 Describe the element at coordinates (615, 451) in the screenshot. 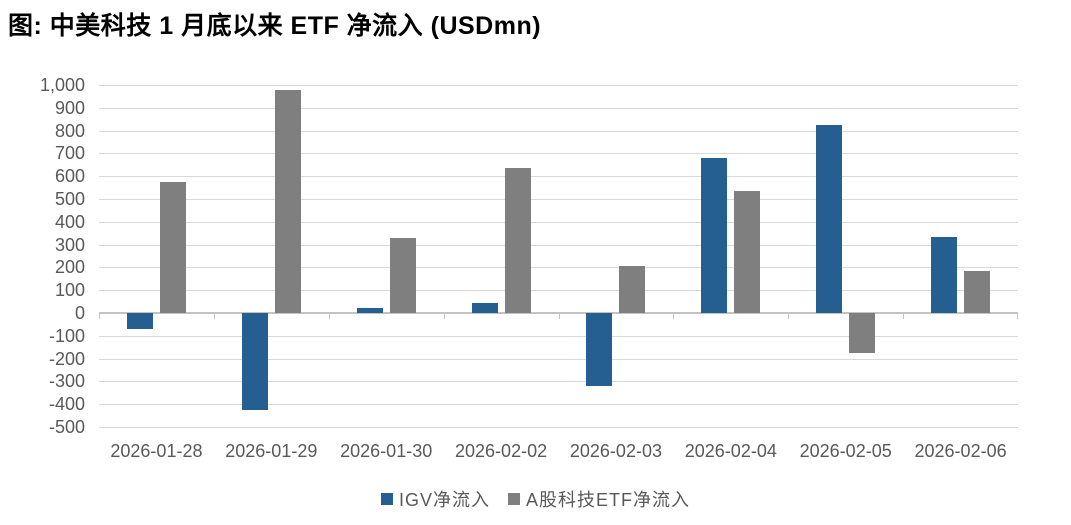

I see `x-tick-label: 2026-02-03` at that location.